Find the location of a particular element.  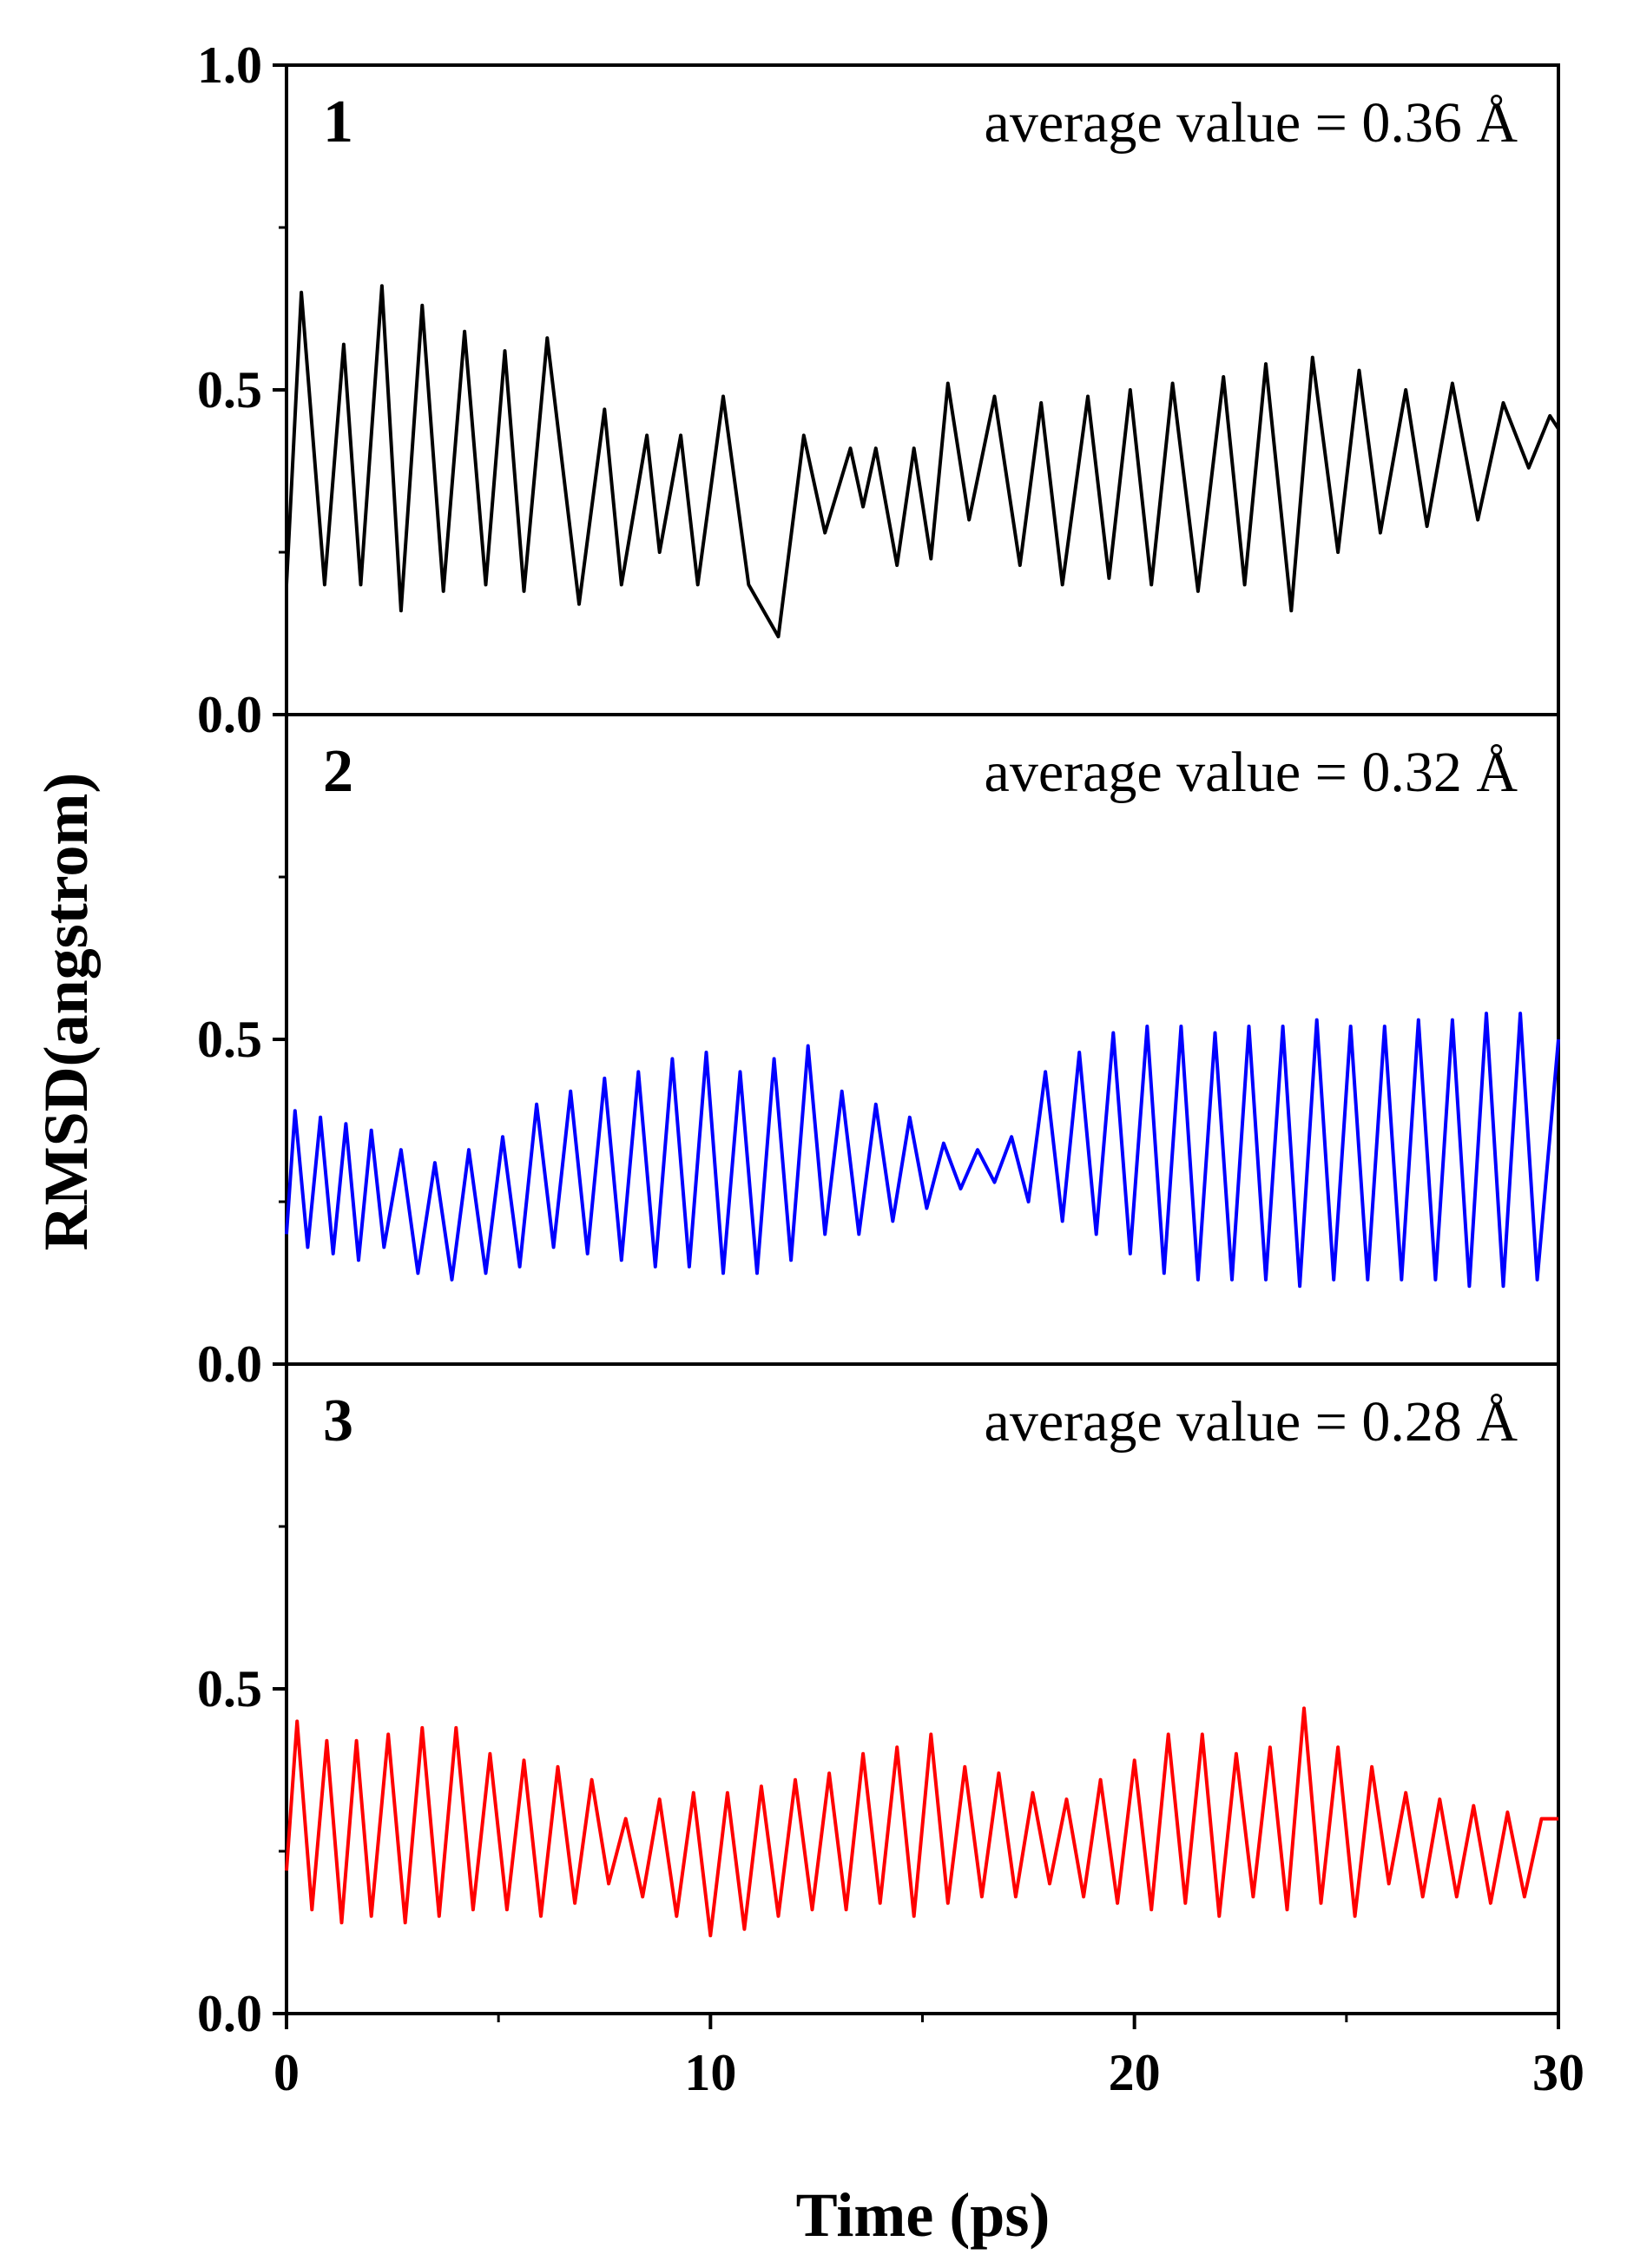

x-tick-label: 10 is located at coordinates (710, 2072).